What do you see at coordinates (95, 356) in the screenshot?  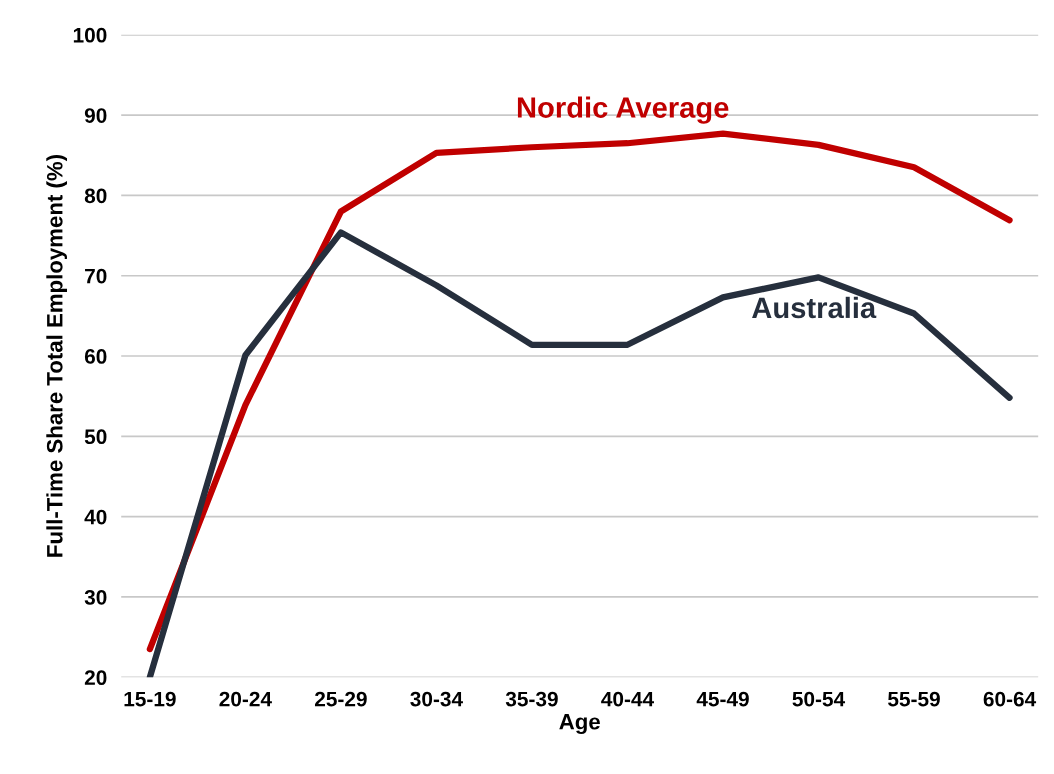 I see `y-tick-label: 60` at bounding box center [95, 356].